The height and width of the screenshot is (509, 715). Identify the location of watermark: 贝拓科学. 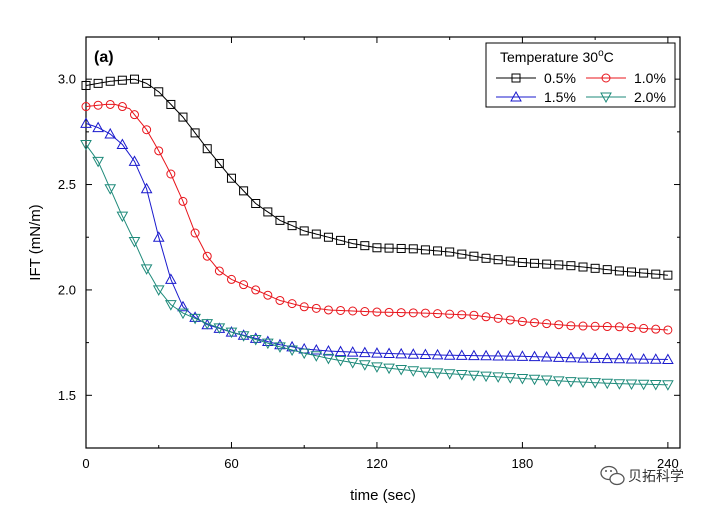
(642, 475).